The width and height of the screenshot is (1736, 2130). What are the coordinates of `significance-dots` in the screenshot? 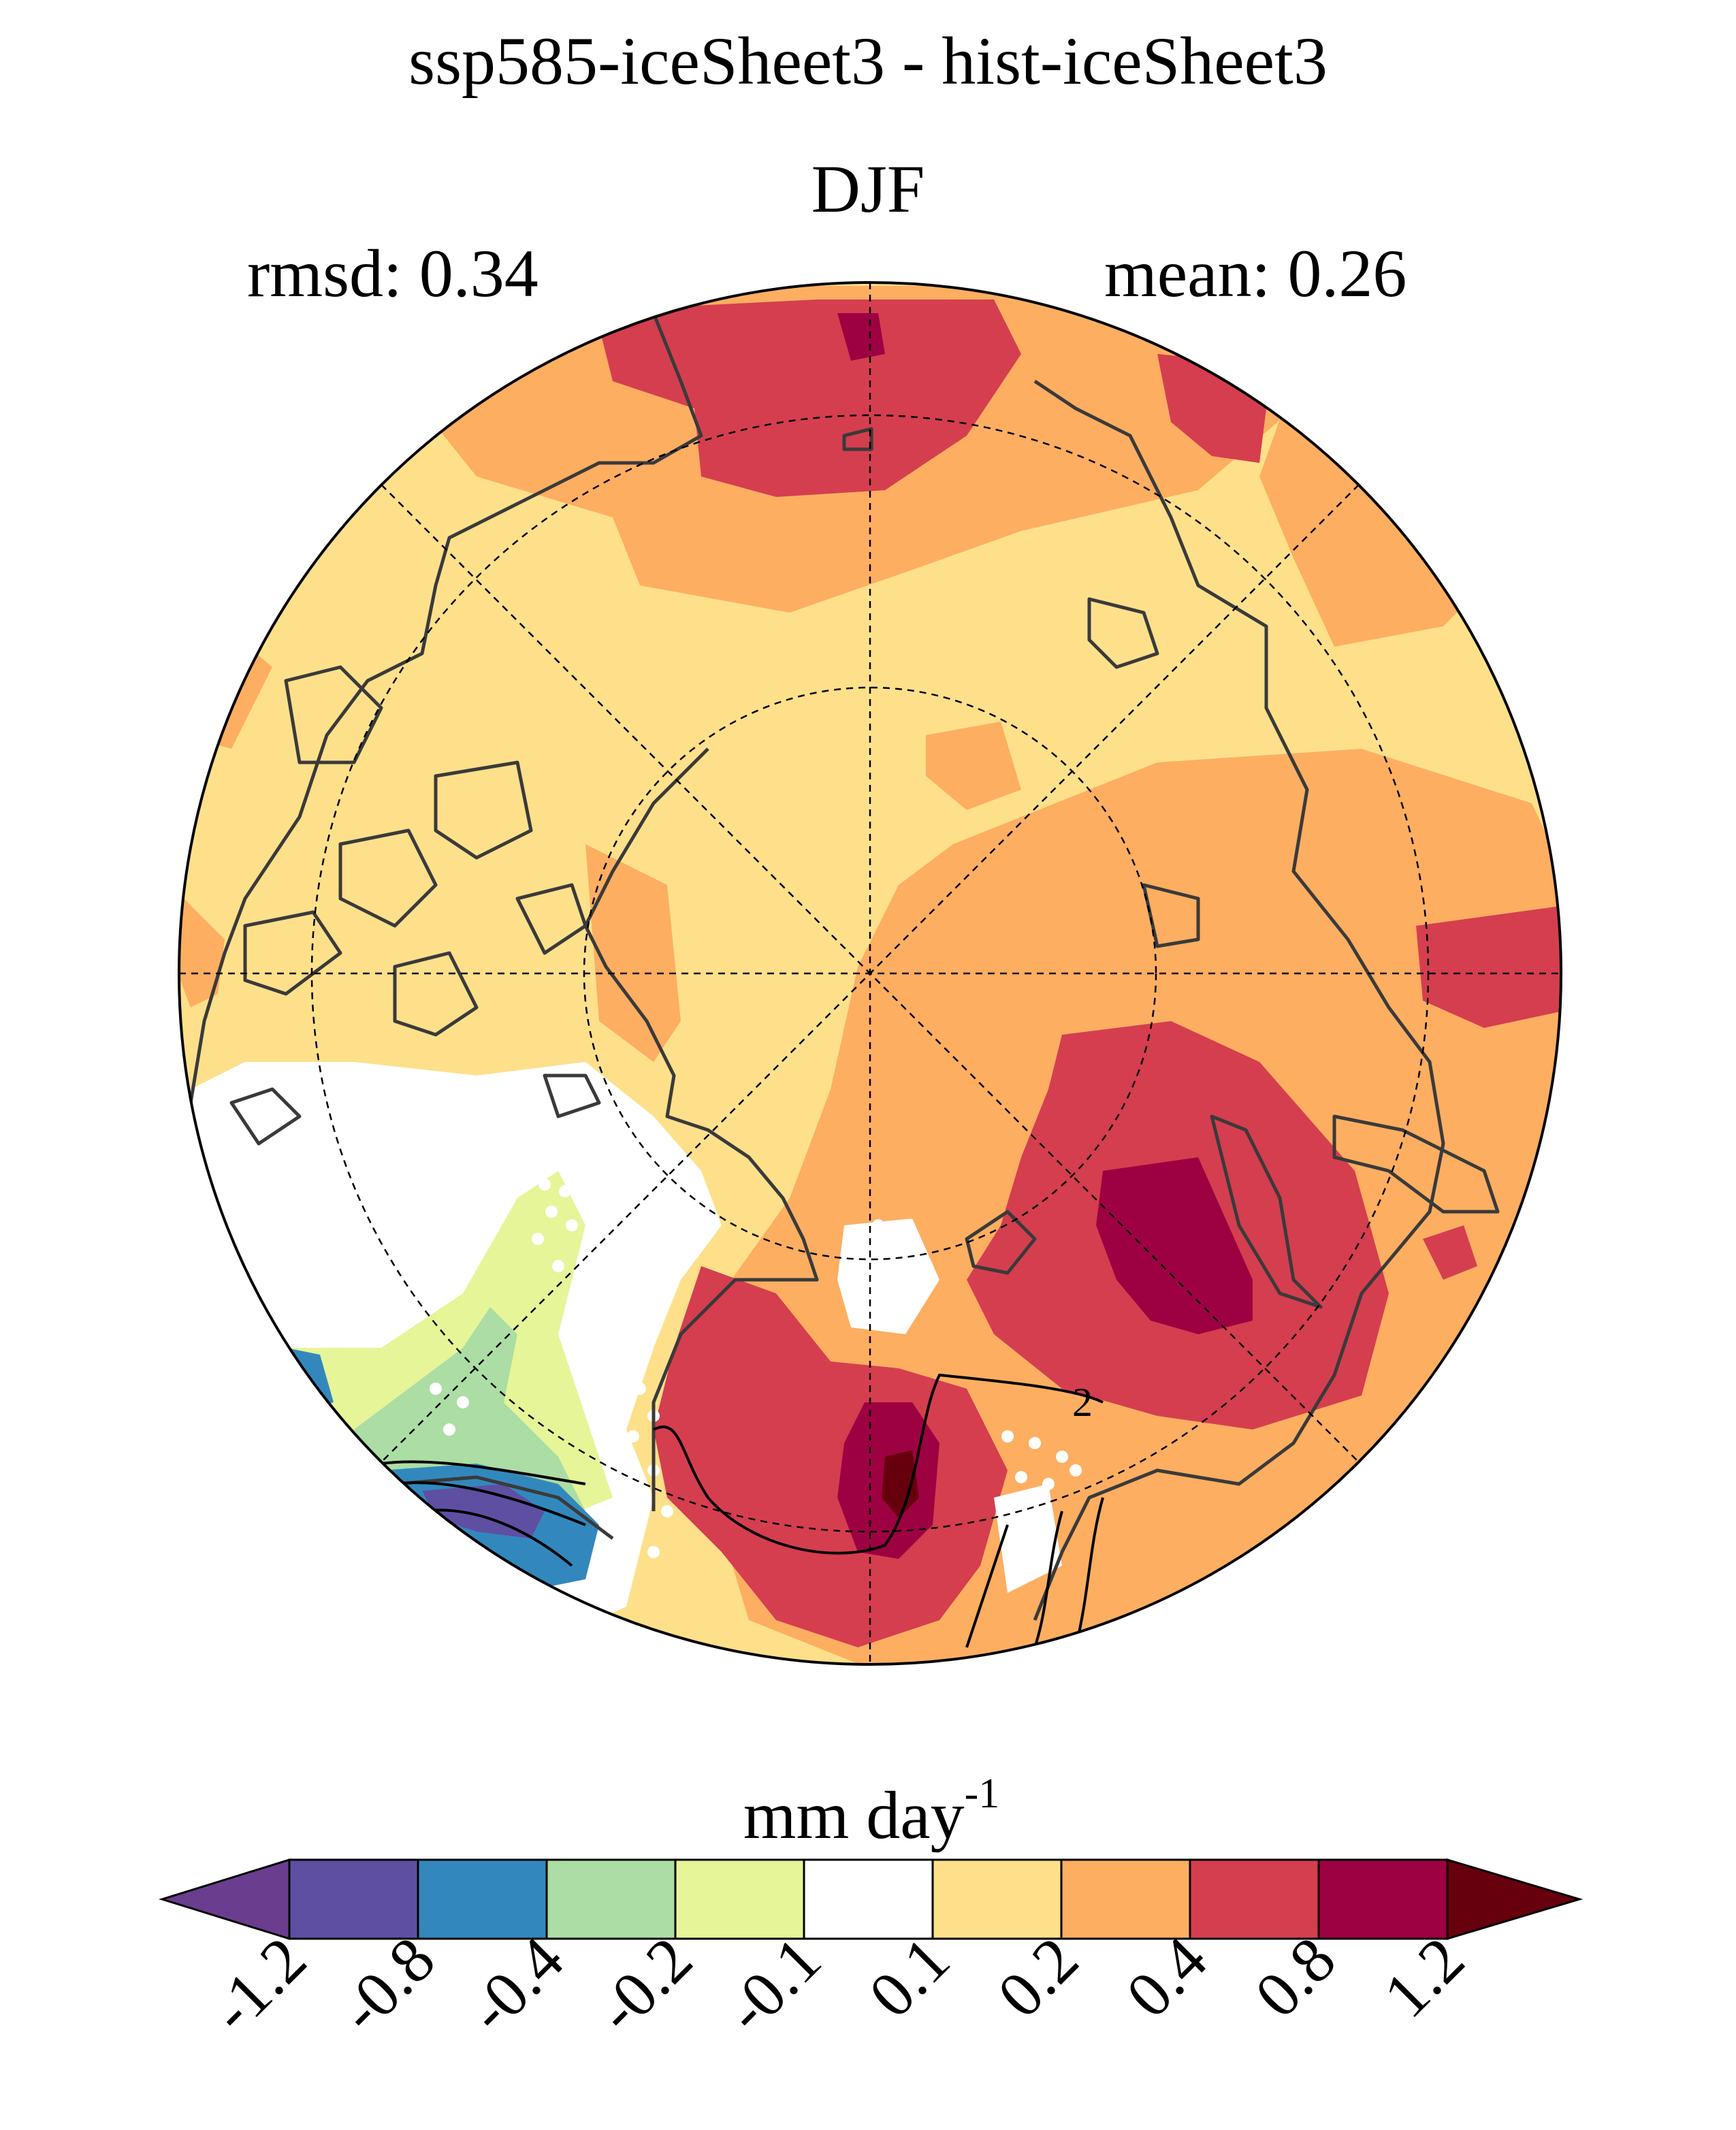 It's located at (756, 1375).